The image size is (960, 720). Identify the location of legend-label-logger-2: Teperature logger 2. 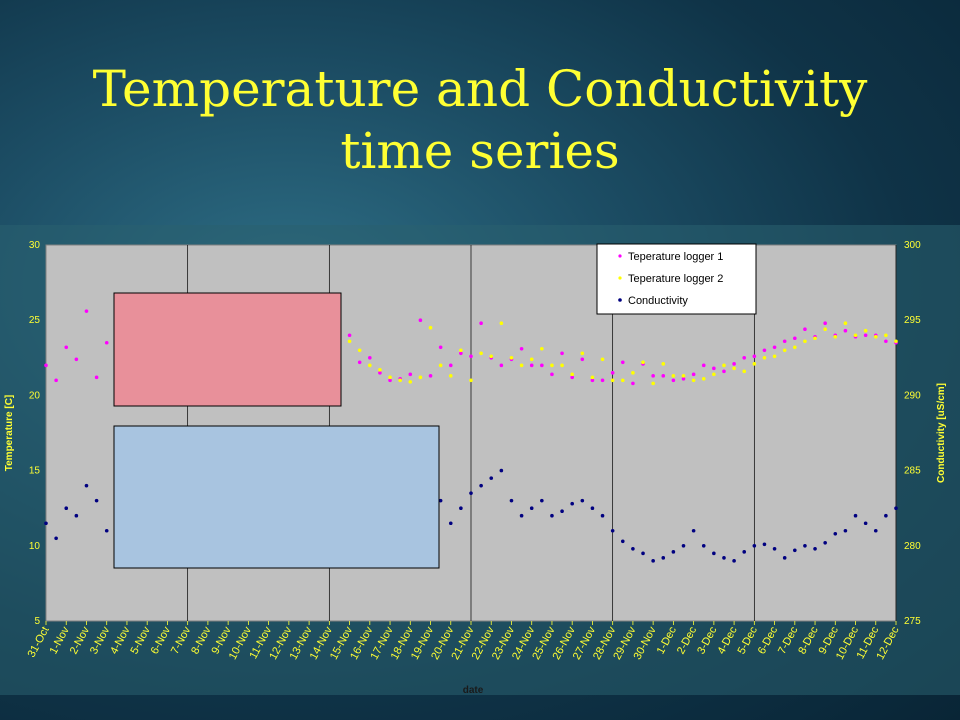
(675, 279).